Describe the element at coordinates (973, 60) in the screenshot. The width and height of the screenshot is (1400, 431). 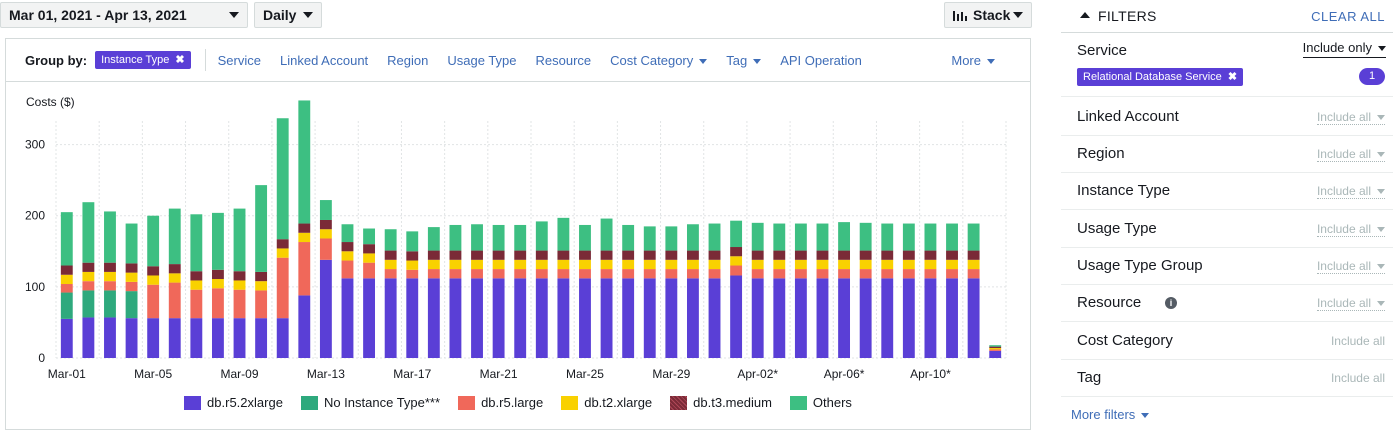
I see `group-option-more: More` at that location.